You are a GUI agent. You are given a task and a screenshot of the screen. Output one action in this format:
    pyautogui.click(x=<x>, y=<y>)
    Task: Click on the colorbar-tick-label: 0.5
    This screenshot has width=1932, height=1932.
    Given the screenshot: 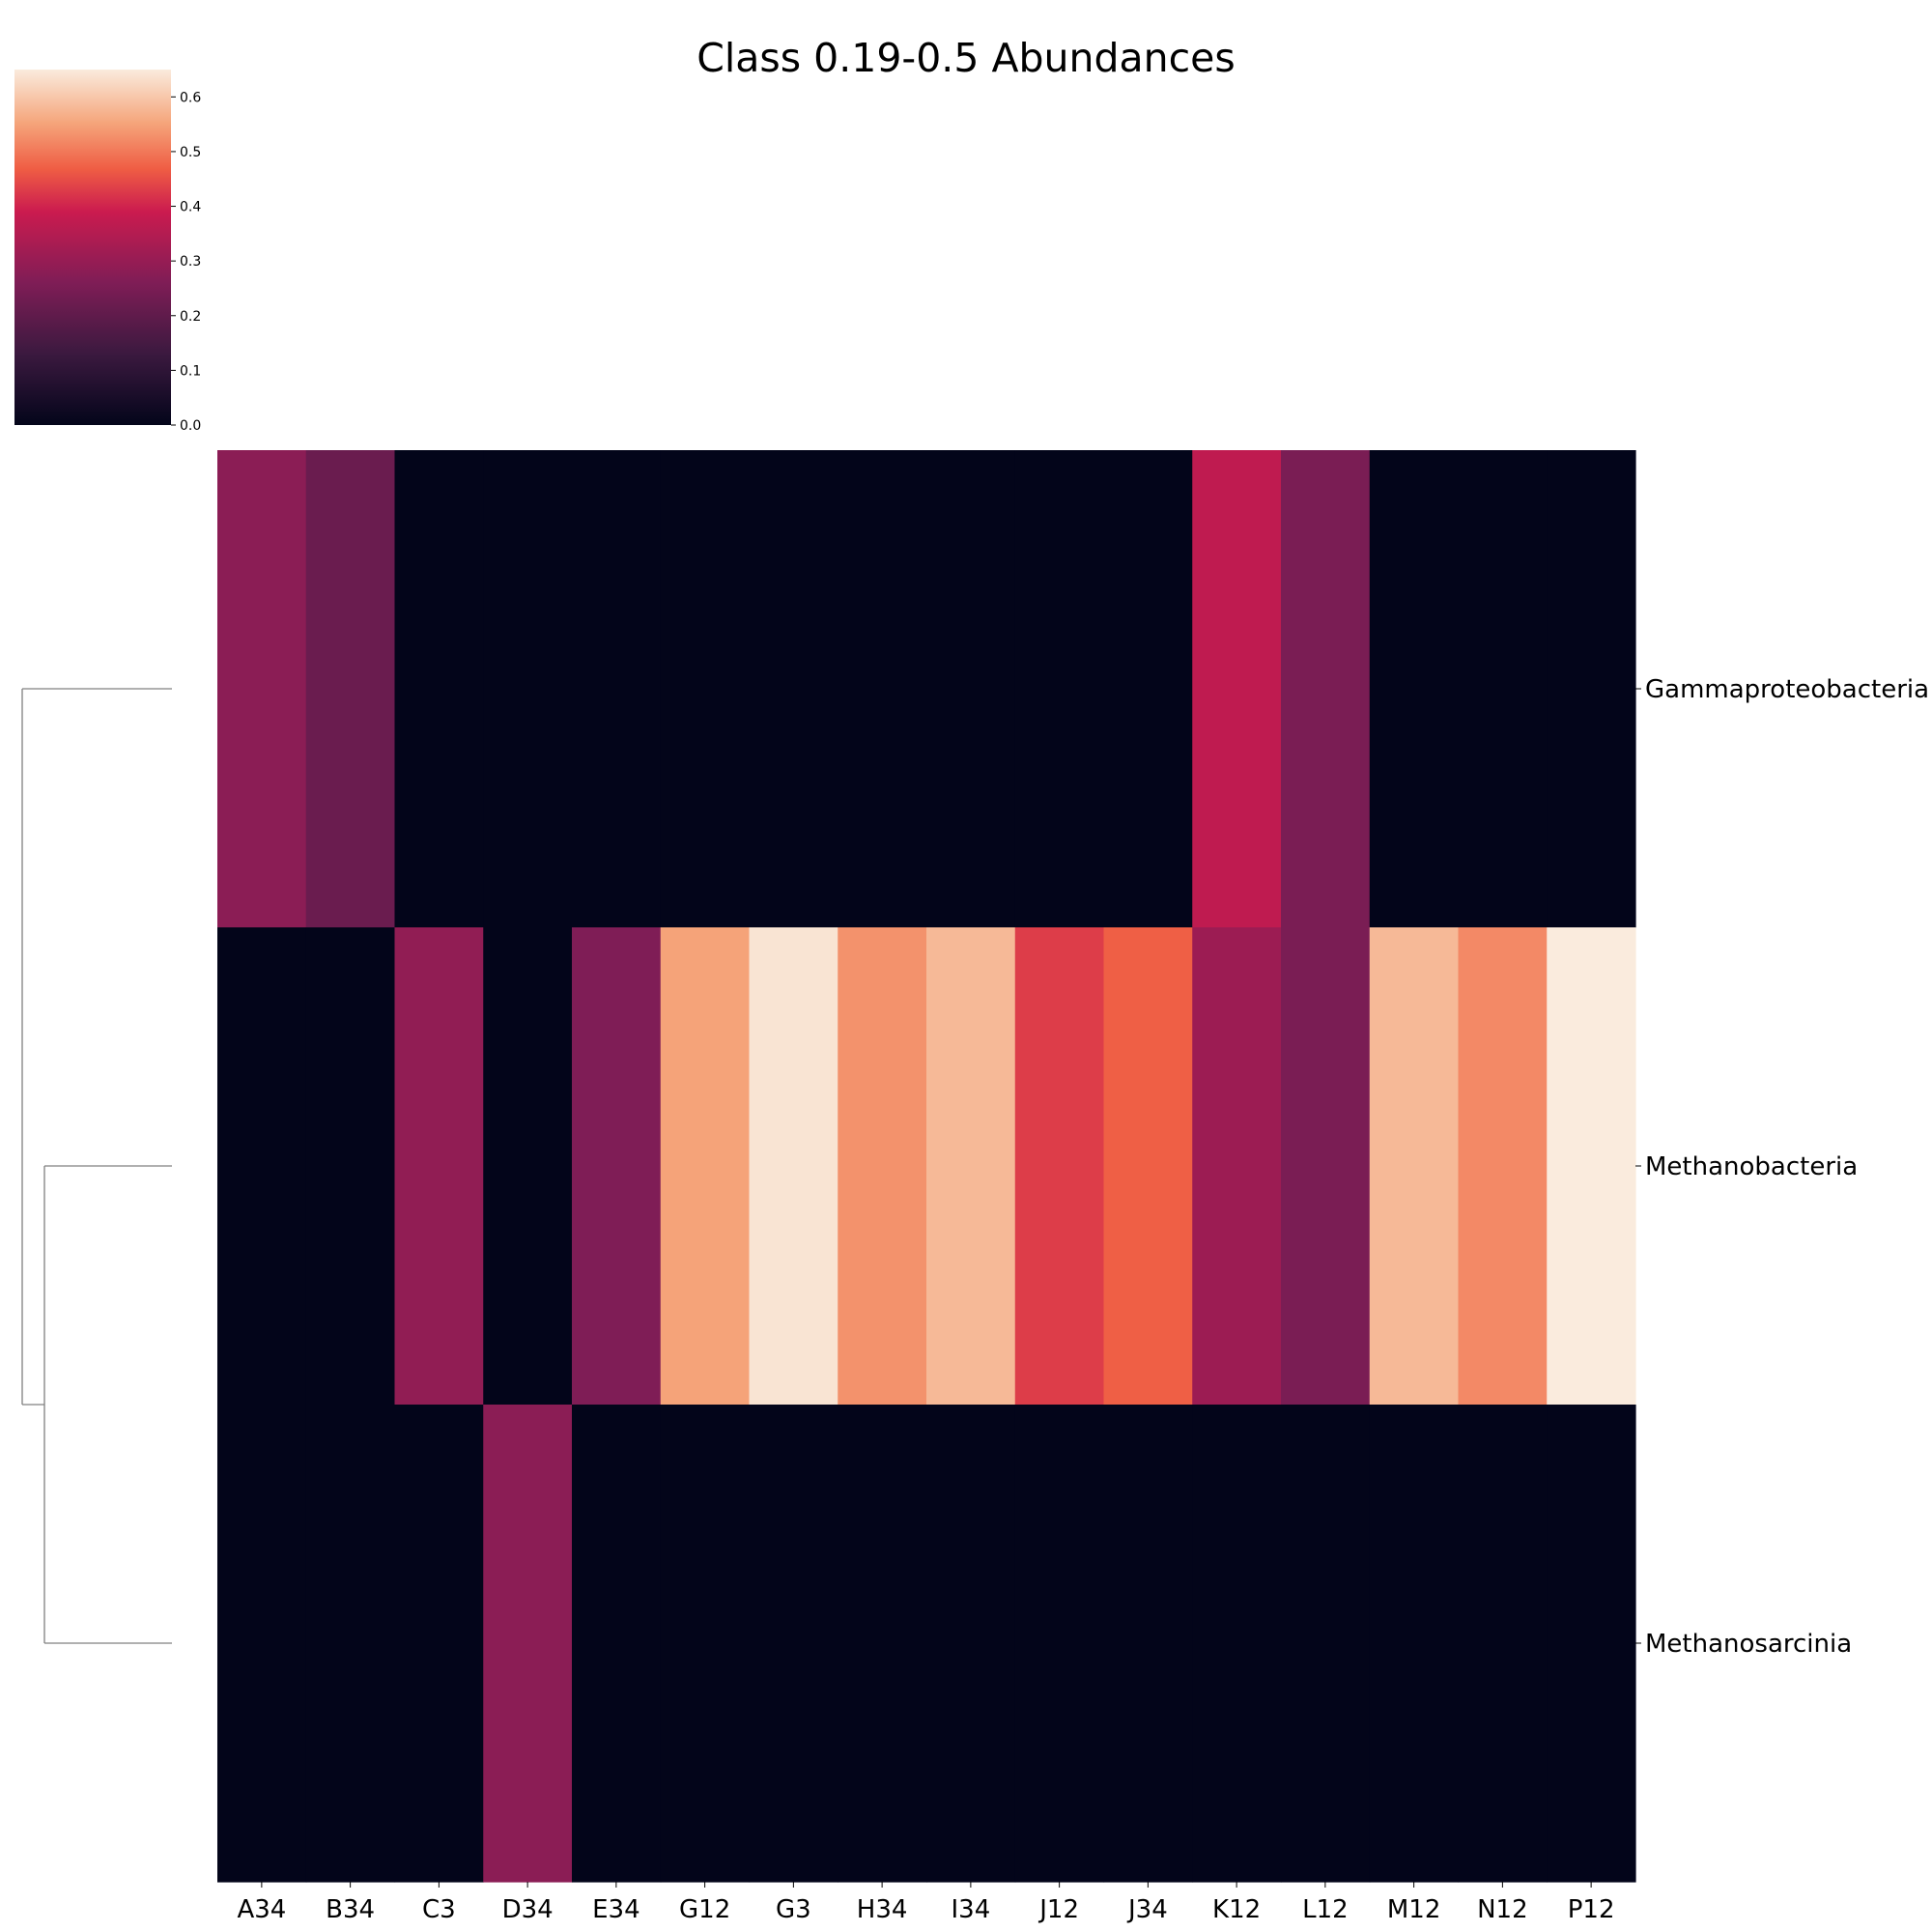 What is the action you would take?
    pyautogui.click(x=190, y=152)
    